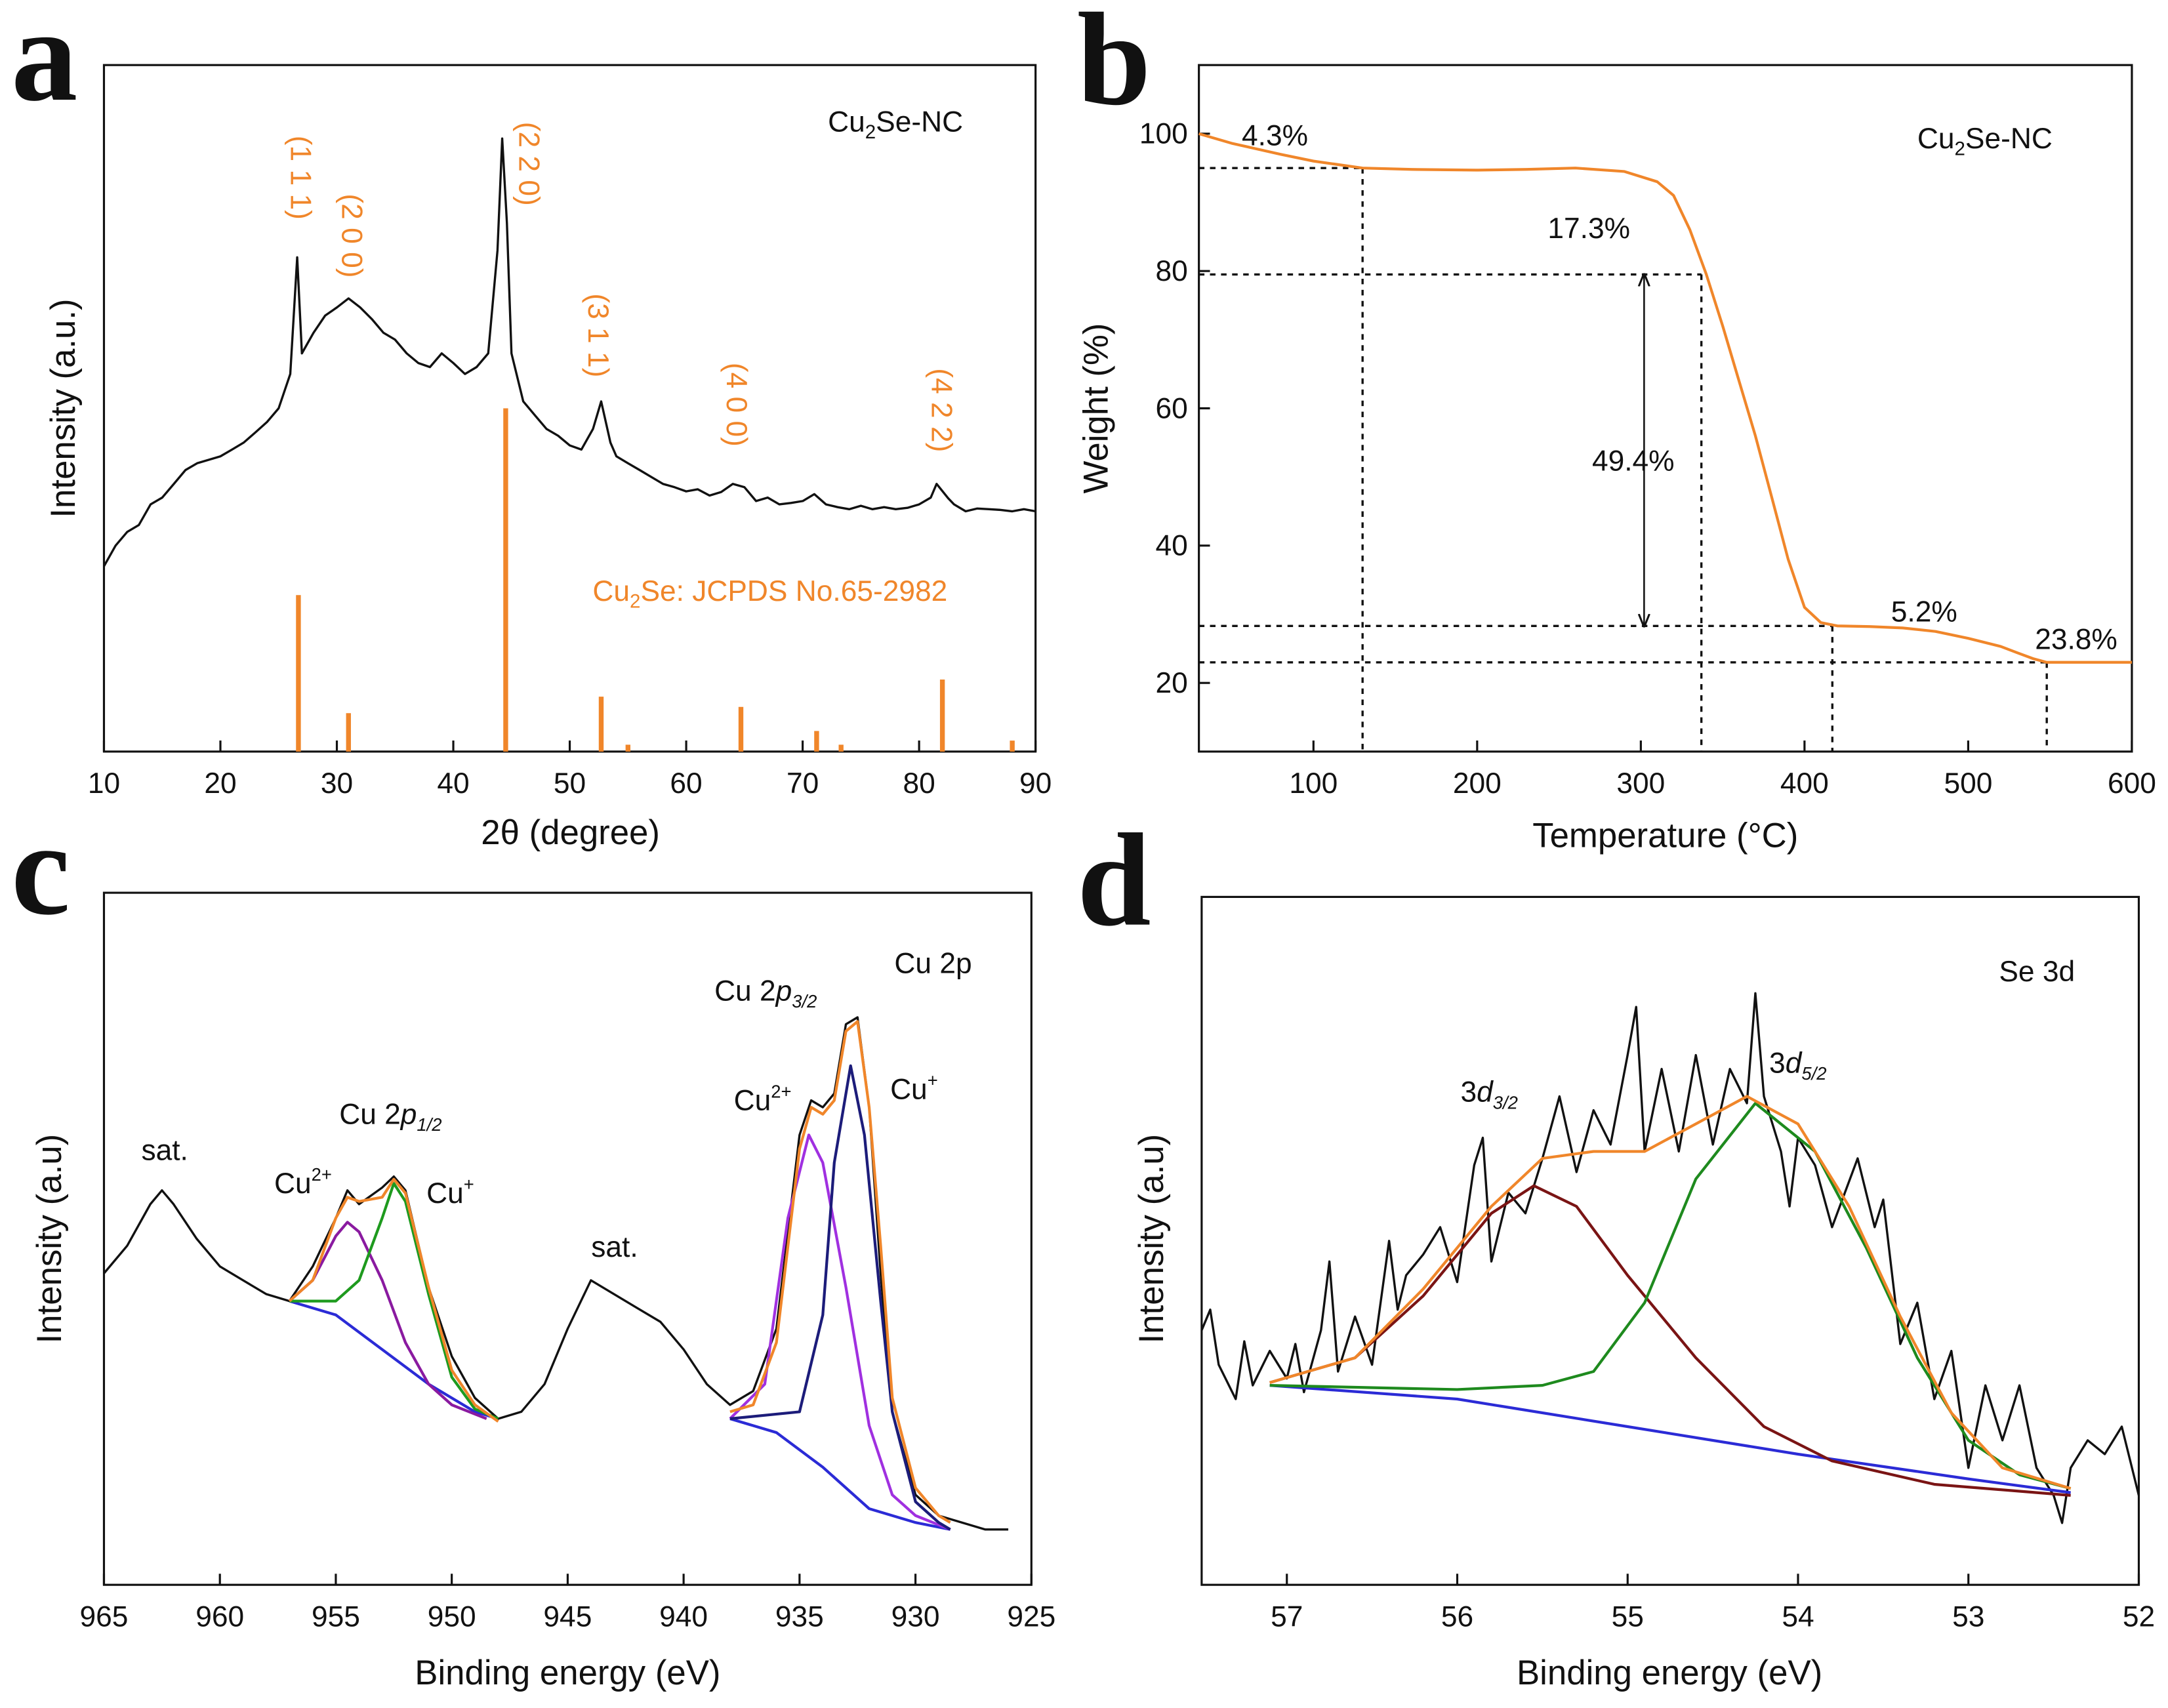 The height and width of the screenshot is (1708, 2168). I want to click on x-label: 2θ (degree), so click(570, 832).